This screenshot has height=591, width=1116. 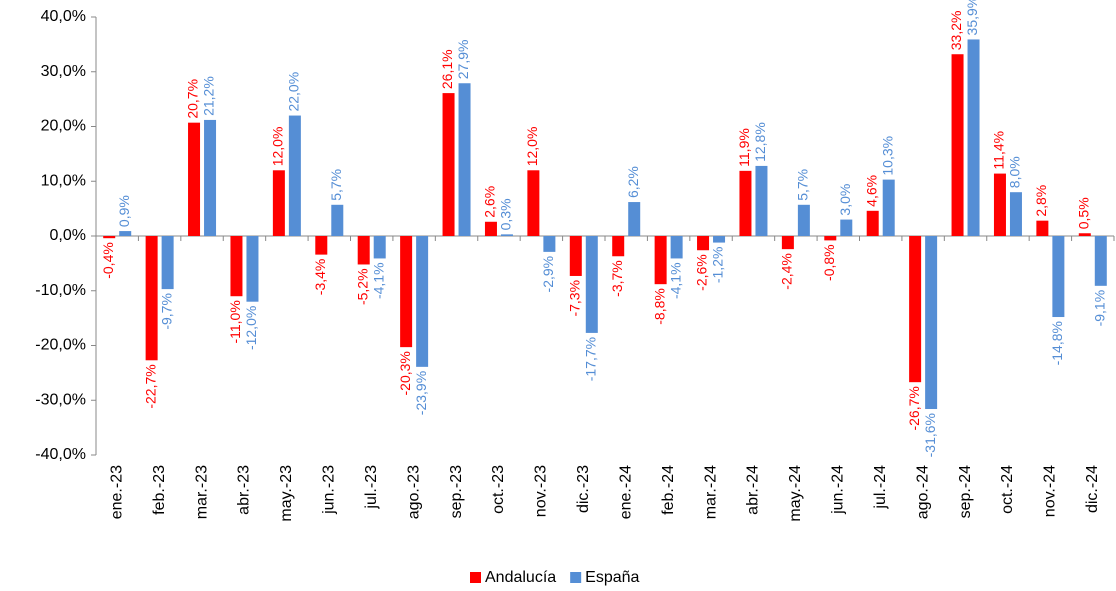 What do you see at coordinates (829, 262) in the screenshot?
I see `data-label: -0,8%` at bounding box center [829, 262].